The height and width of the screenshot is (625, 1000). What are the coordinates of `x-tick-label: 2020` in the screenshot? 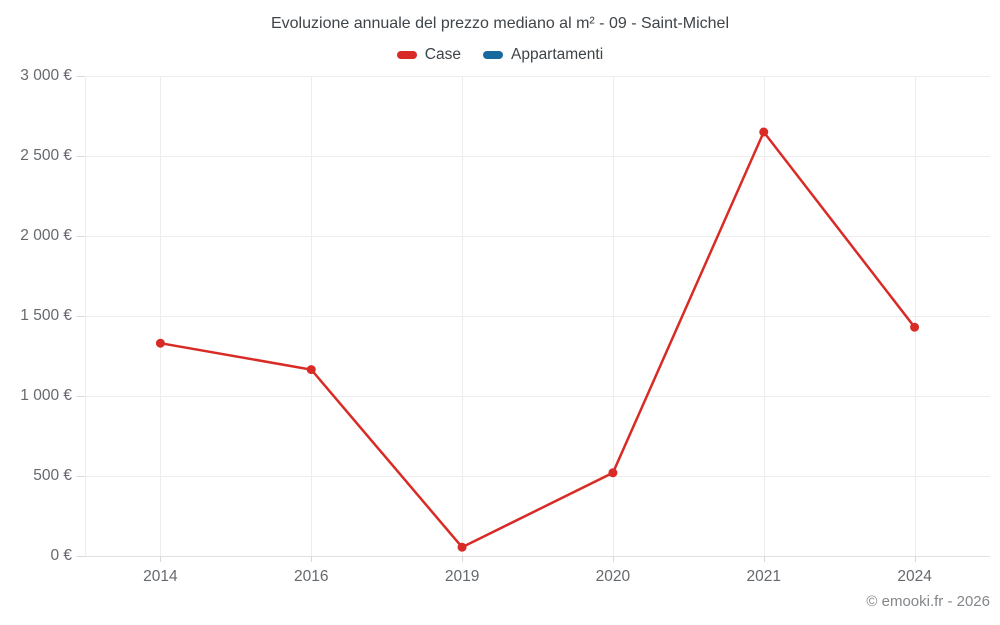 It's located at (613, 576).